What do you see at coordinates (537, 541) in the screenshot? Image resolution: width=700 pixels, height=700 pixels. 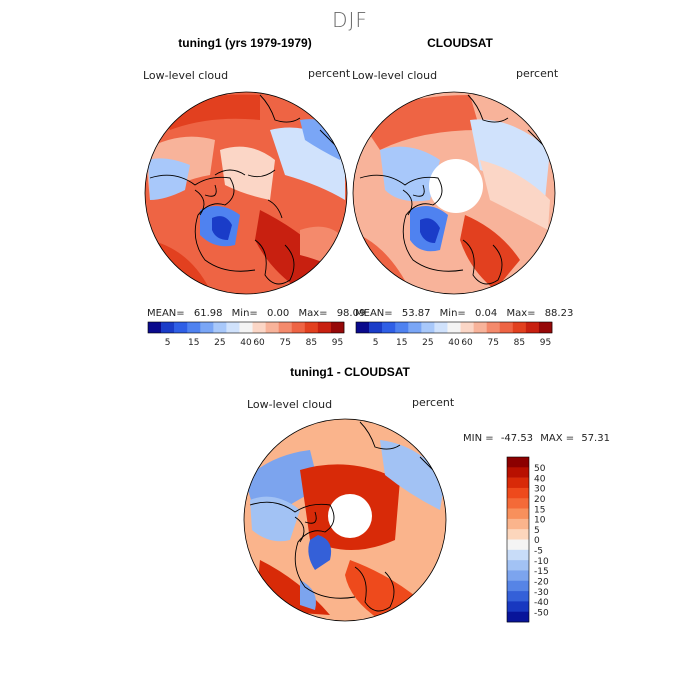 I see `colorbar-diff-tick-label: 0` at bounding box center [537, 541].